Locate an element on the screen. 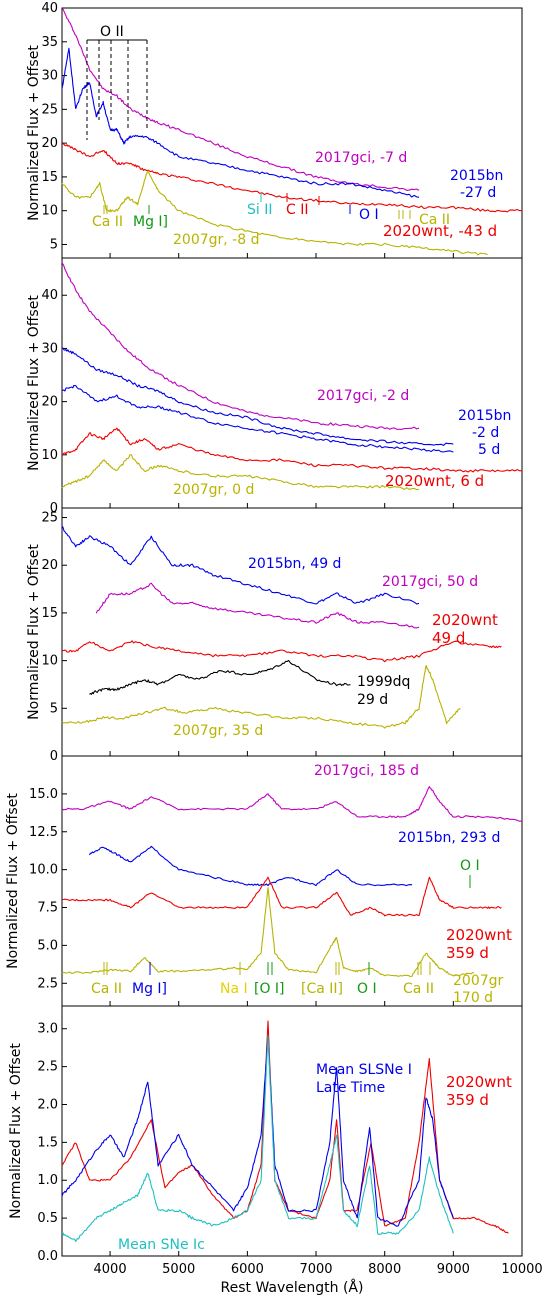 This screenshot has height=1300, width=545. label-1999dq: 1999dq is located at coordinates (383, 682).